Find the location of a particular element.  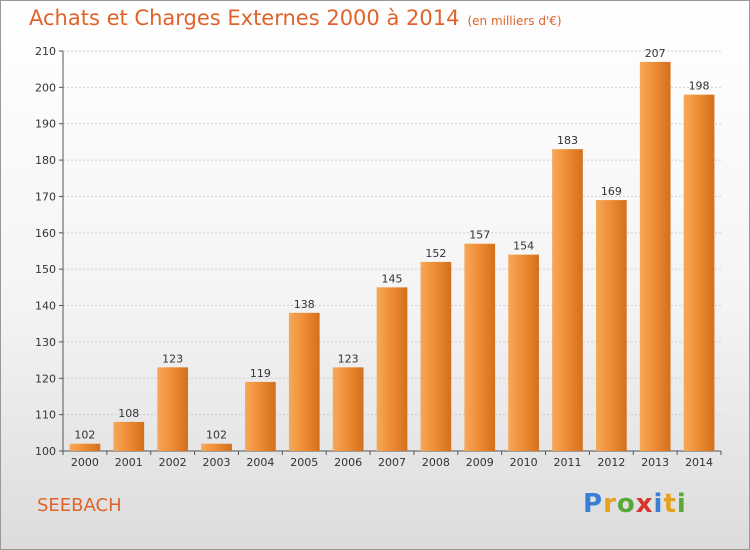

data-label: 152 is located at coordinates (435, 253).